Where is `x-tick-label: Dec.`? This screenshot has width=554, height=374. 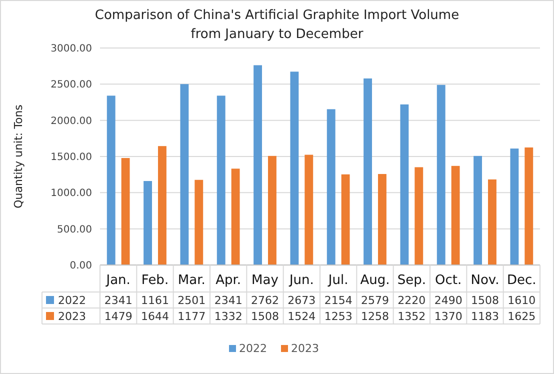
x-tick-label: Dec. is located at coordinates (521, 280).